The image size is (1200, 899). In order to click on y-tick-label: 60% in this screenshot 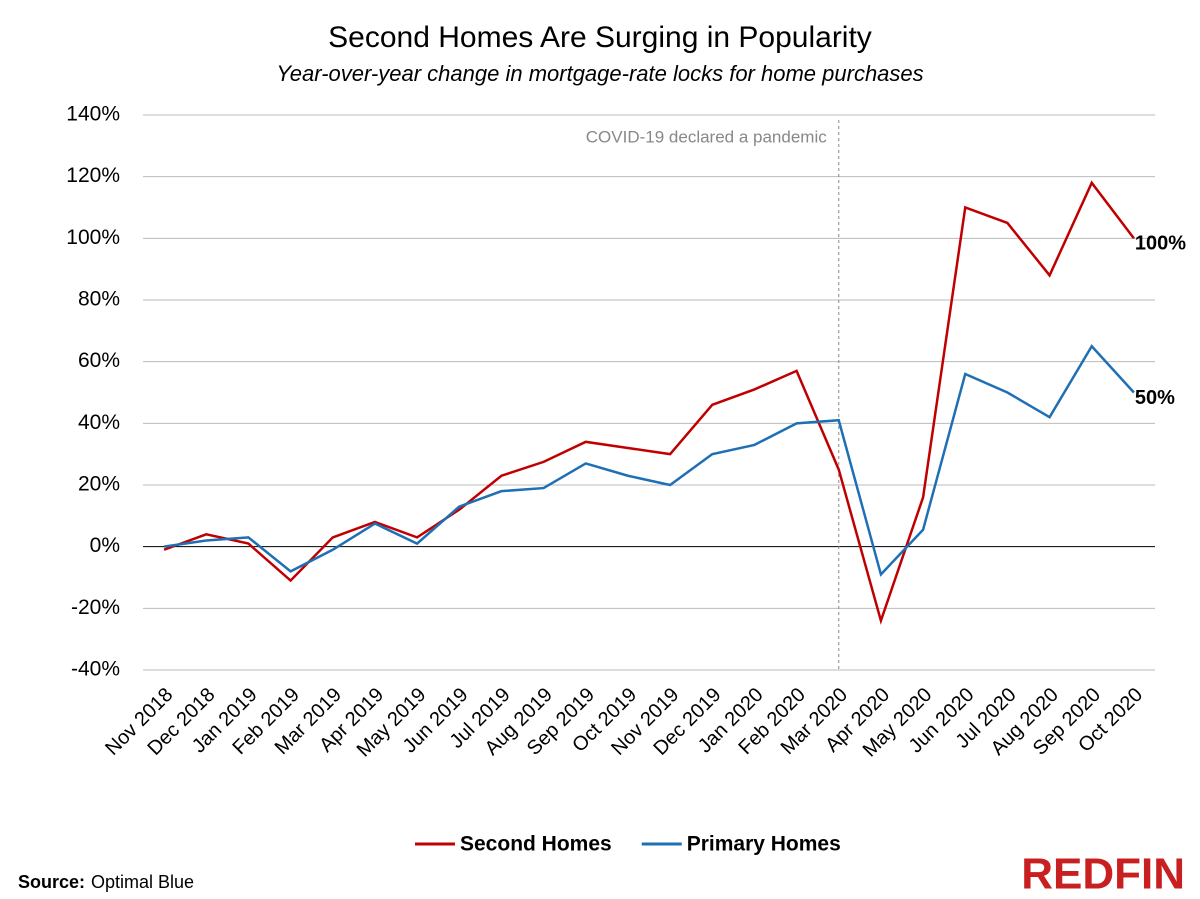, I will do `click(99, 360)`.